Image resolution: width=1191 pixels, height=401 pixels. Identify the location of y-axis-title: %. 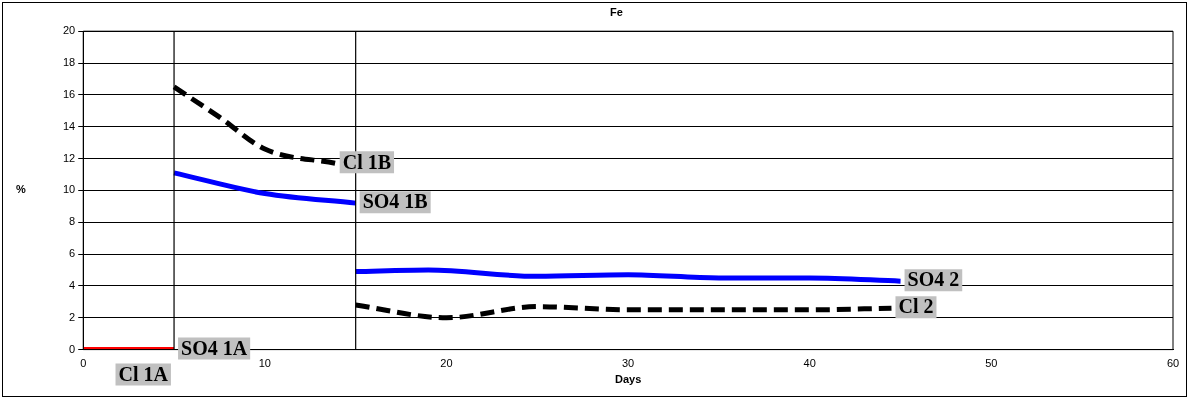
(21, 189).